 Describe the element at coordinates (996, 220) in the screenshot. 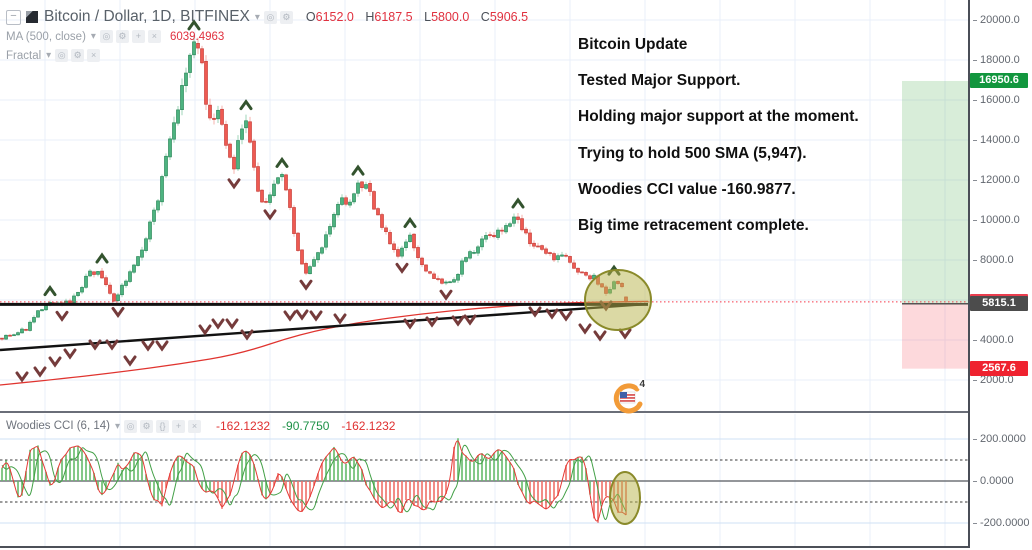

I see `price-tick: 10000.0` at that location.